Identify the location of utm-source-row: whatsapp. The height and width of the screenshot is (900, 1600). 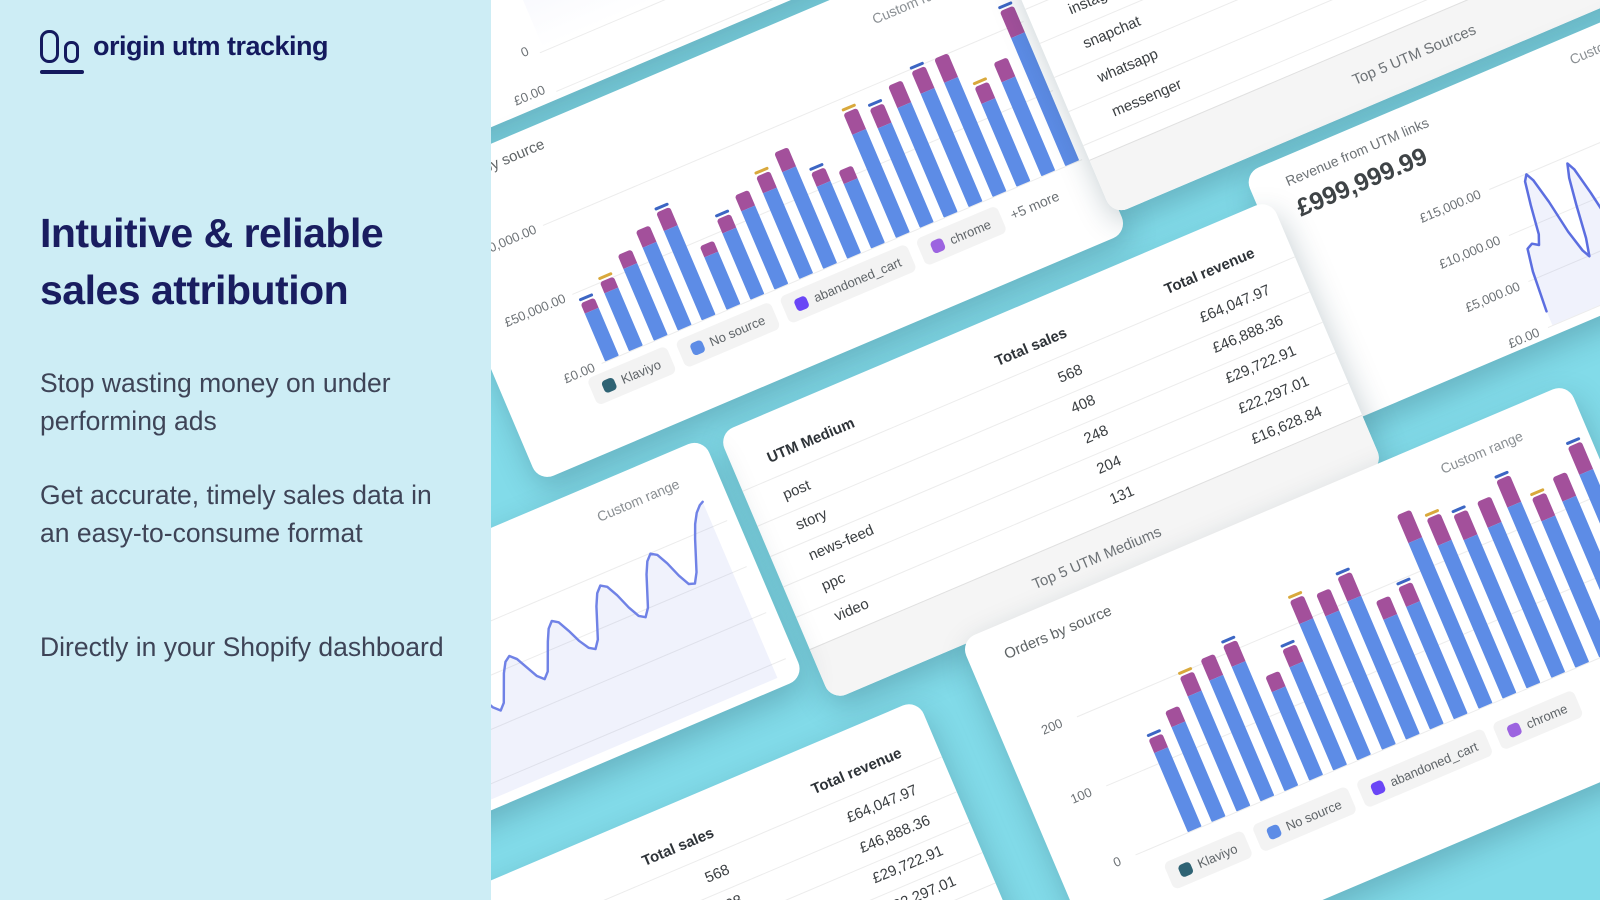
(1127, 66).